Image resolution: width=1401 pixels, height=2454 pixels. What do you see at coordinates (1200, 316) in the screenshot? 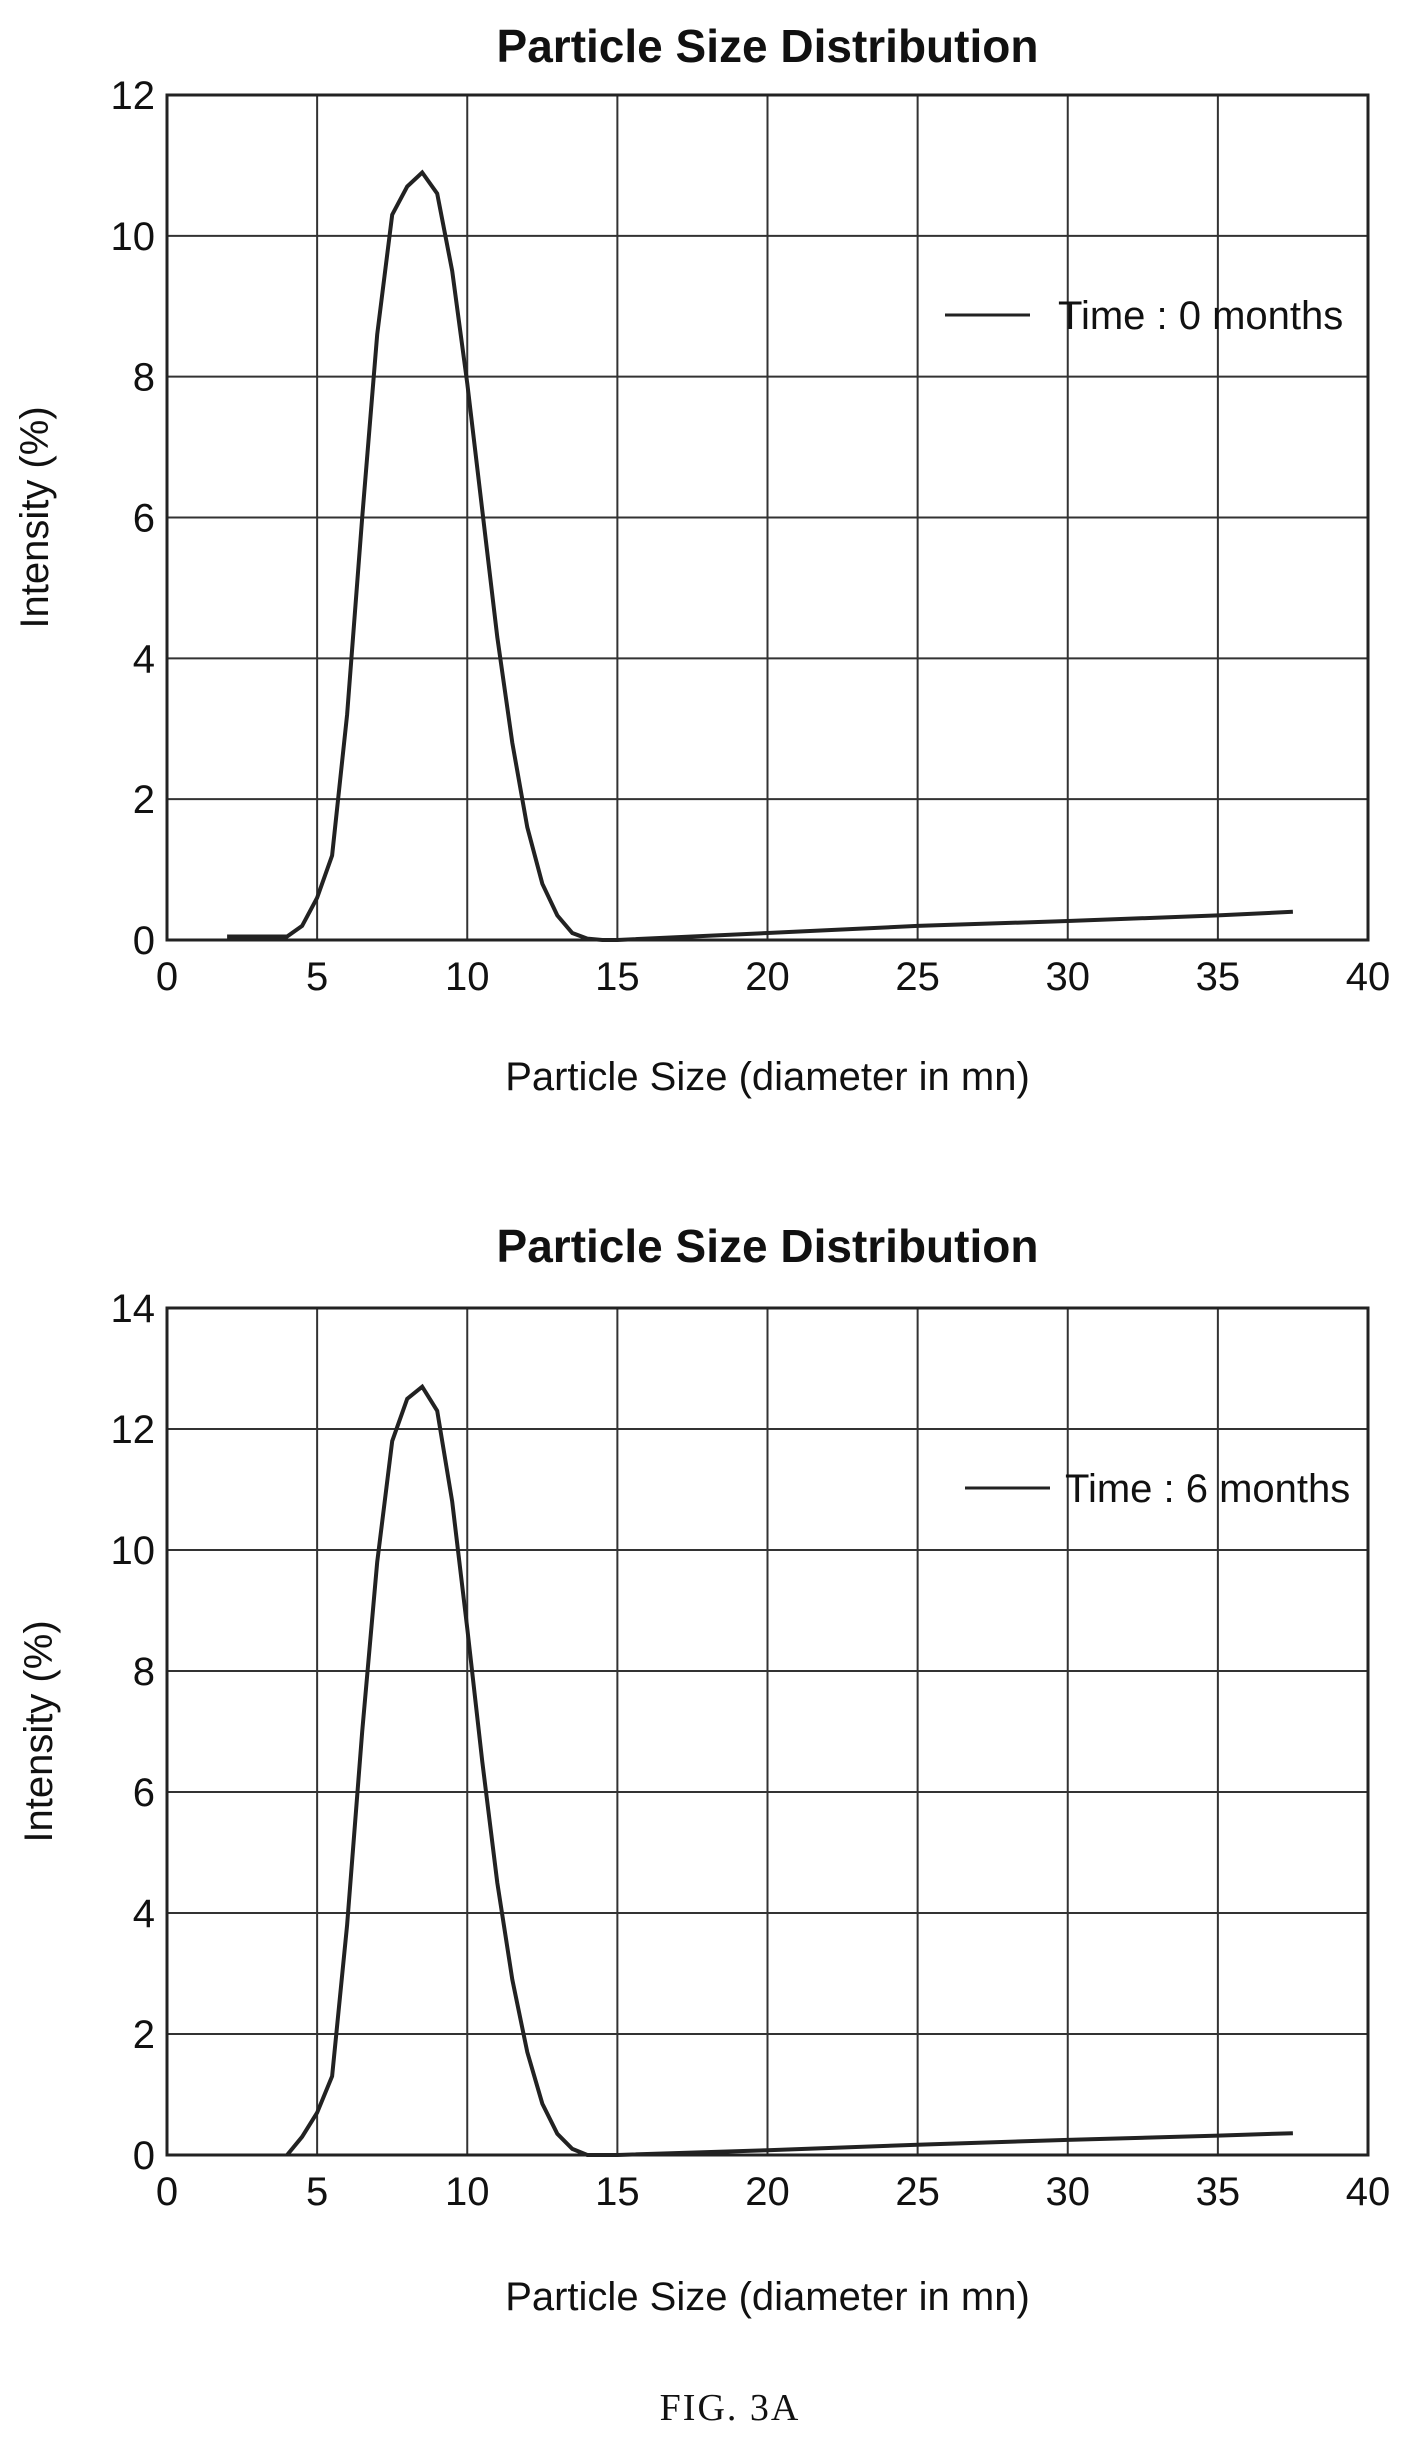
I see `legend-label: Time : 0 months` at bounding box center [1200, 316].